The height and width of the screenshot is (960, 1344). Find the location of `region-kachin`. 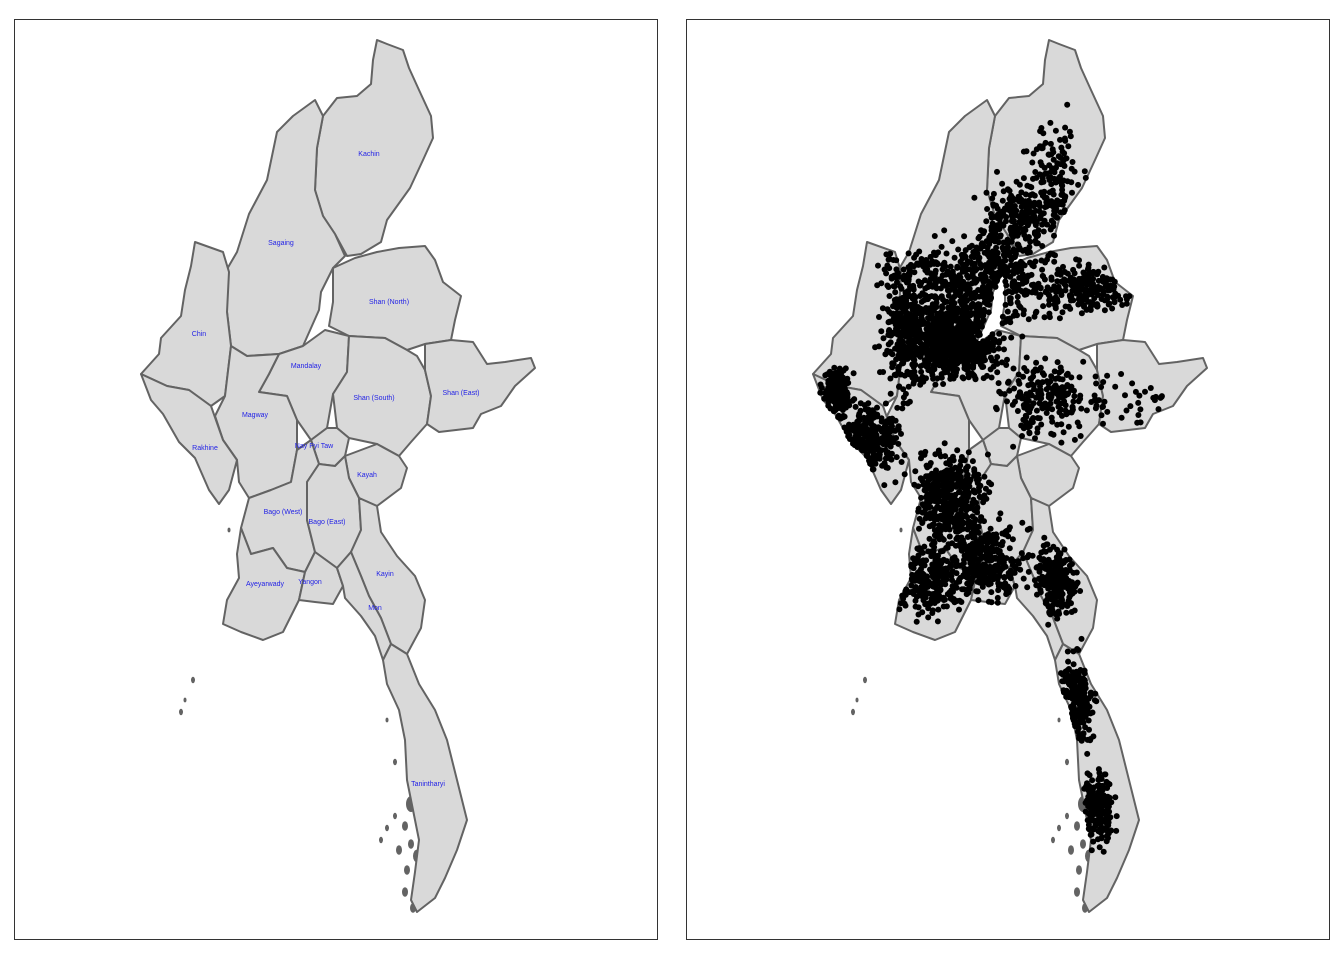

region-kachin is located at coordinates (374, 148).